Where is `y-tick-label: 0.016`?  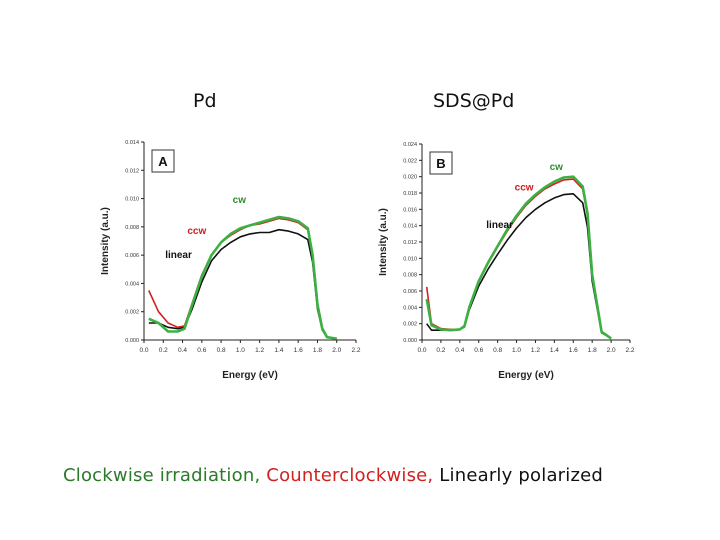
y-tick-label: 0.016 is located at coordinates (410, 210).